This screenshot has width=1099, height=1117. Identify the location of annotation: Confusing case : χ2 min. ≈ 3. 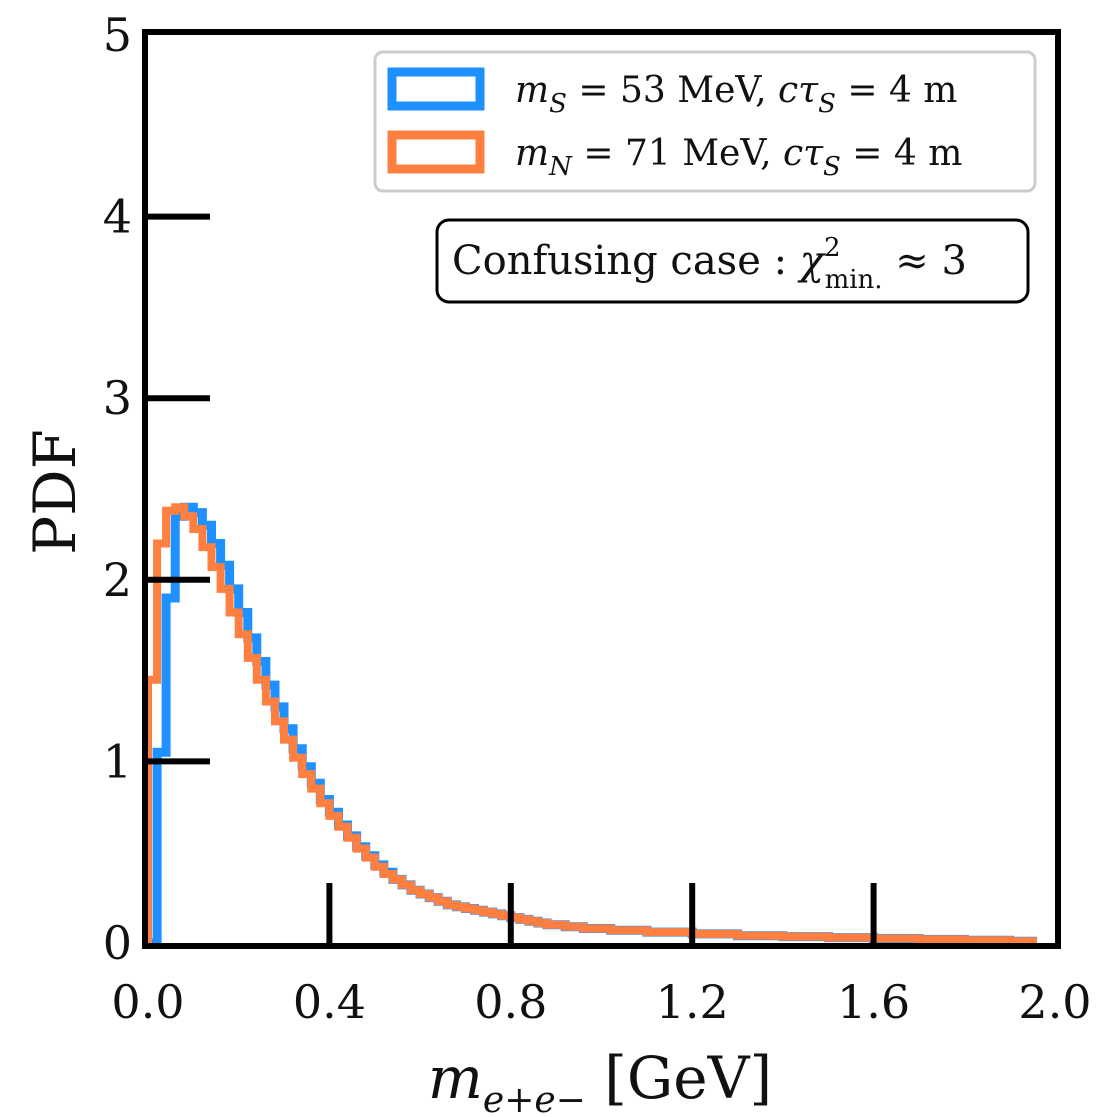
(732, 261).